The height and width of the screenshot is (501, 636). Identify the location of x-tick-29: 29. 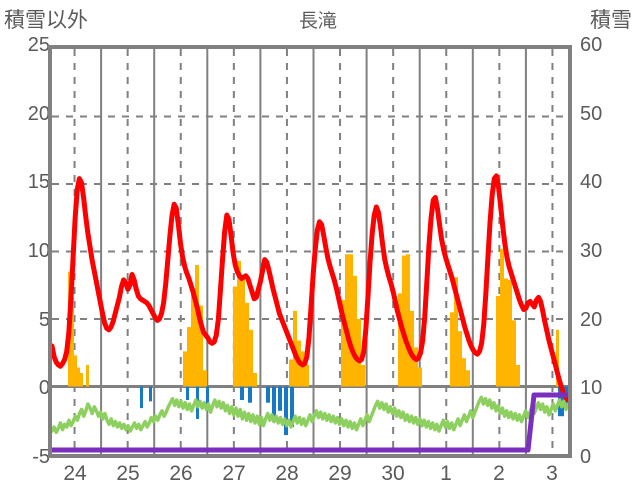
(340, 473).